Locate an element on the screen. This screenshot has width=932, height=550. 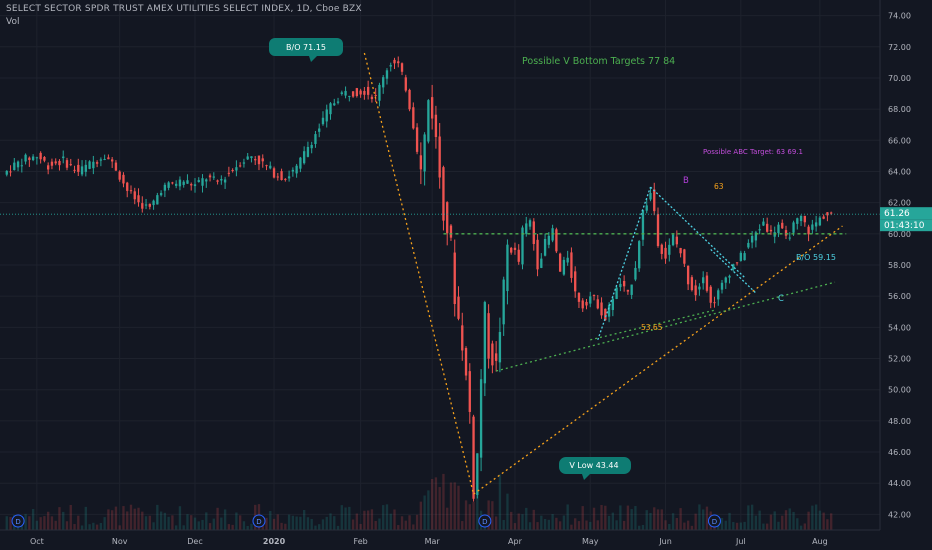
price-tick-label: 72.00 is located at coordinates (899, 47).